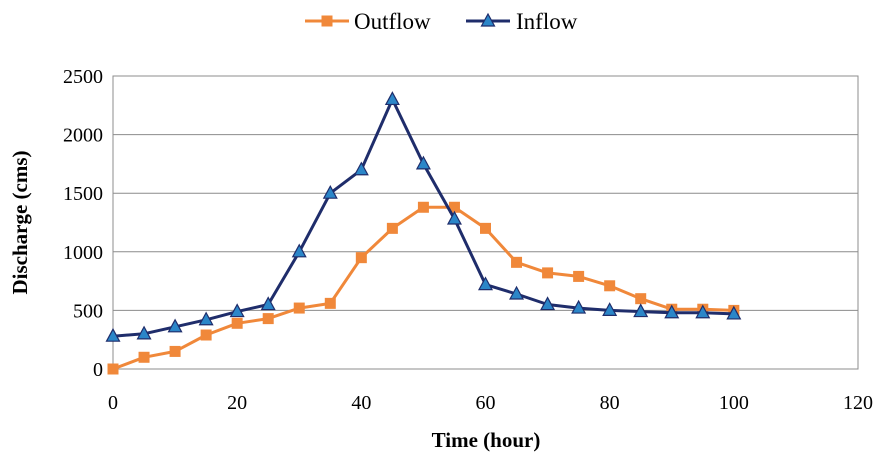 This screenshot has height=453, width=881. What do you see at coordinates (88, 311) in the screenshot?
I see `y-tick-label: 500` at bounding box center [88, 311].